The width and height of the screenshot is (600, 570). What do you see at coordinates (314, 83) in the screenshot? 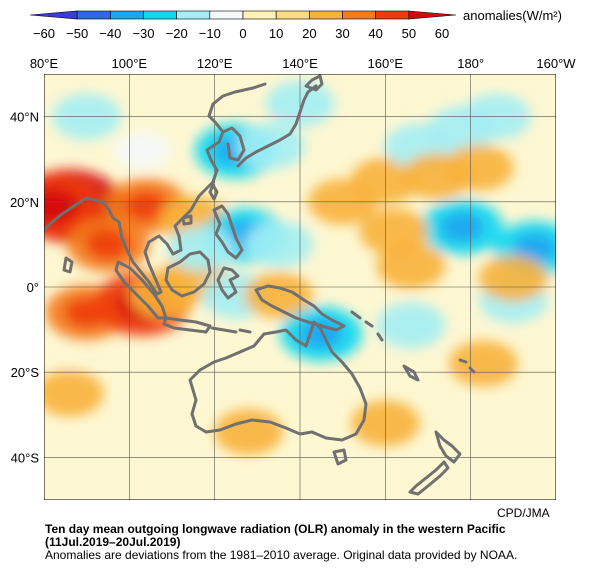
I see `coastline-hokkaido` at bounding box center [314, 83].